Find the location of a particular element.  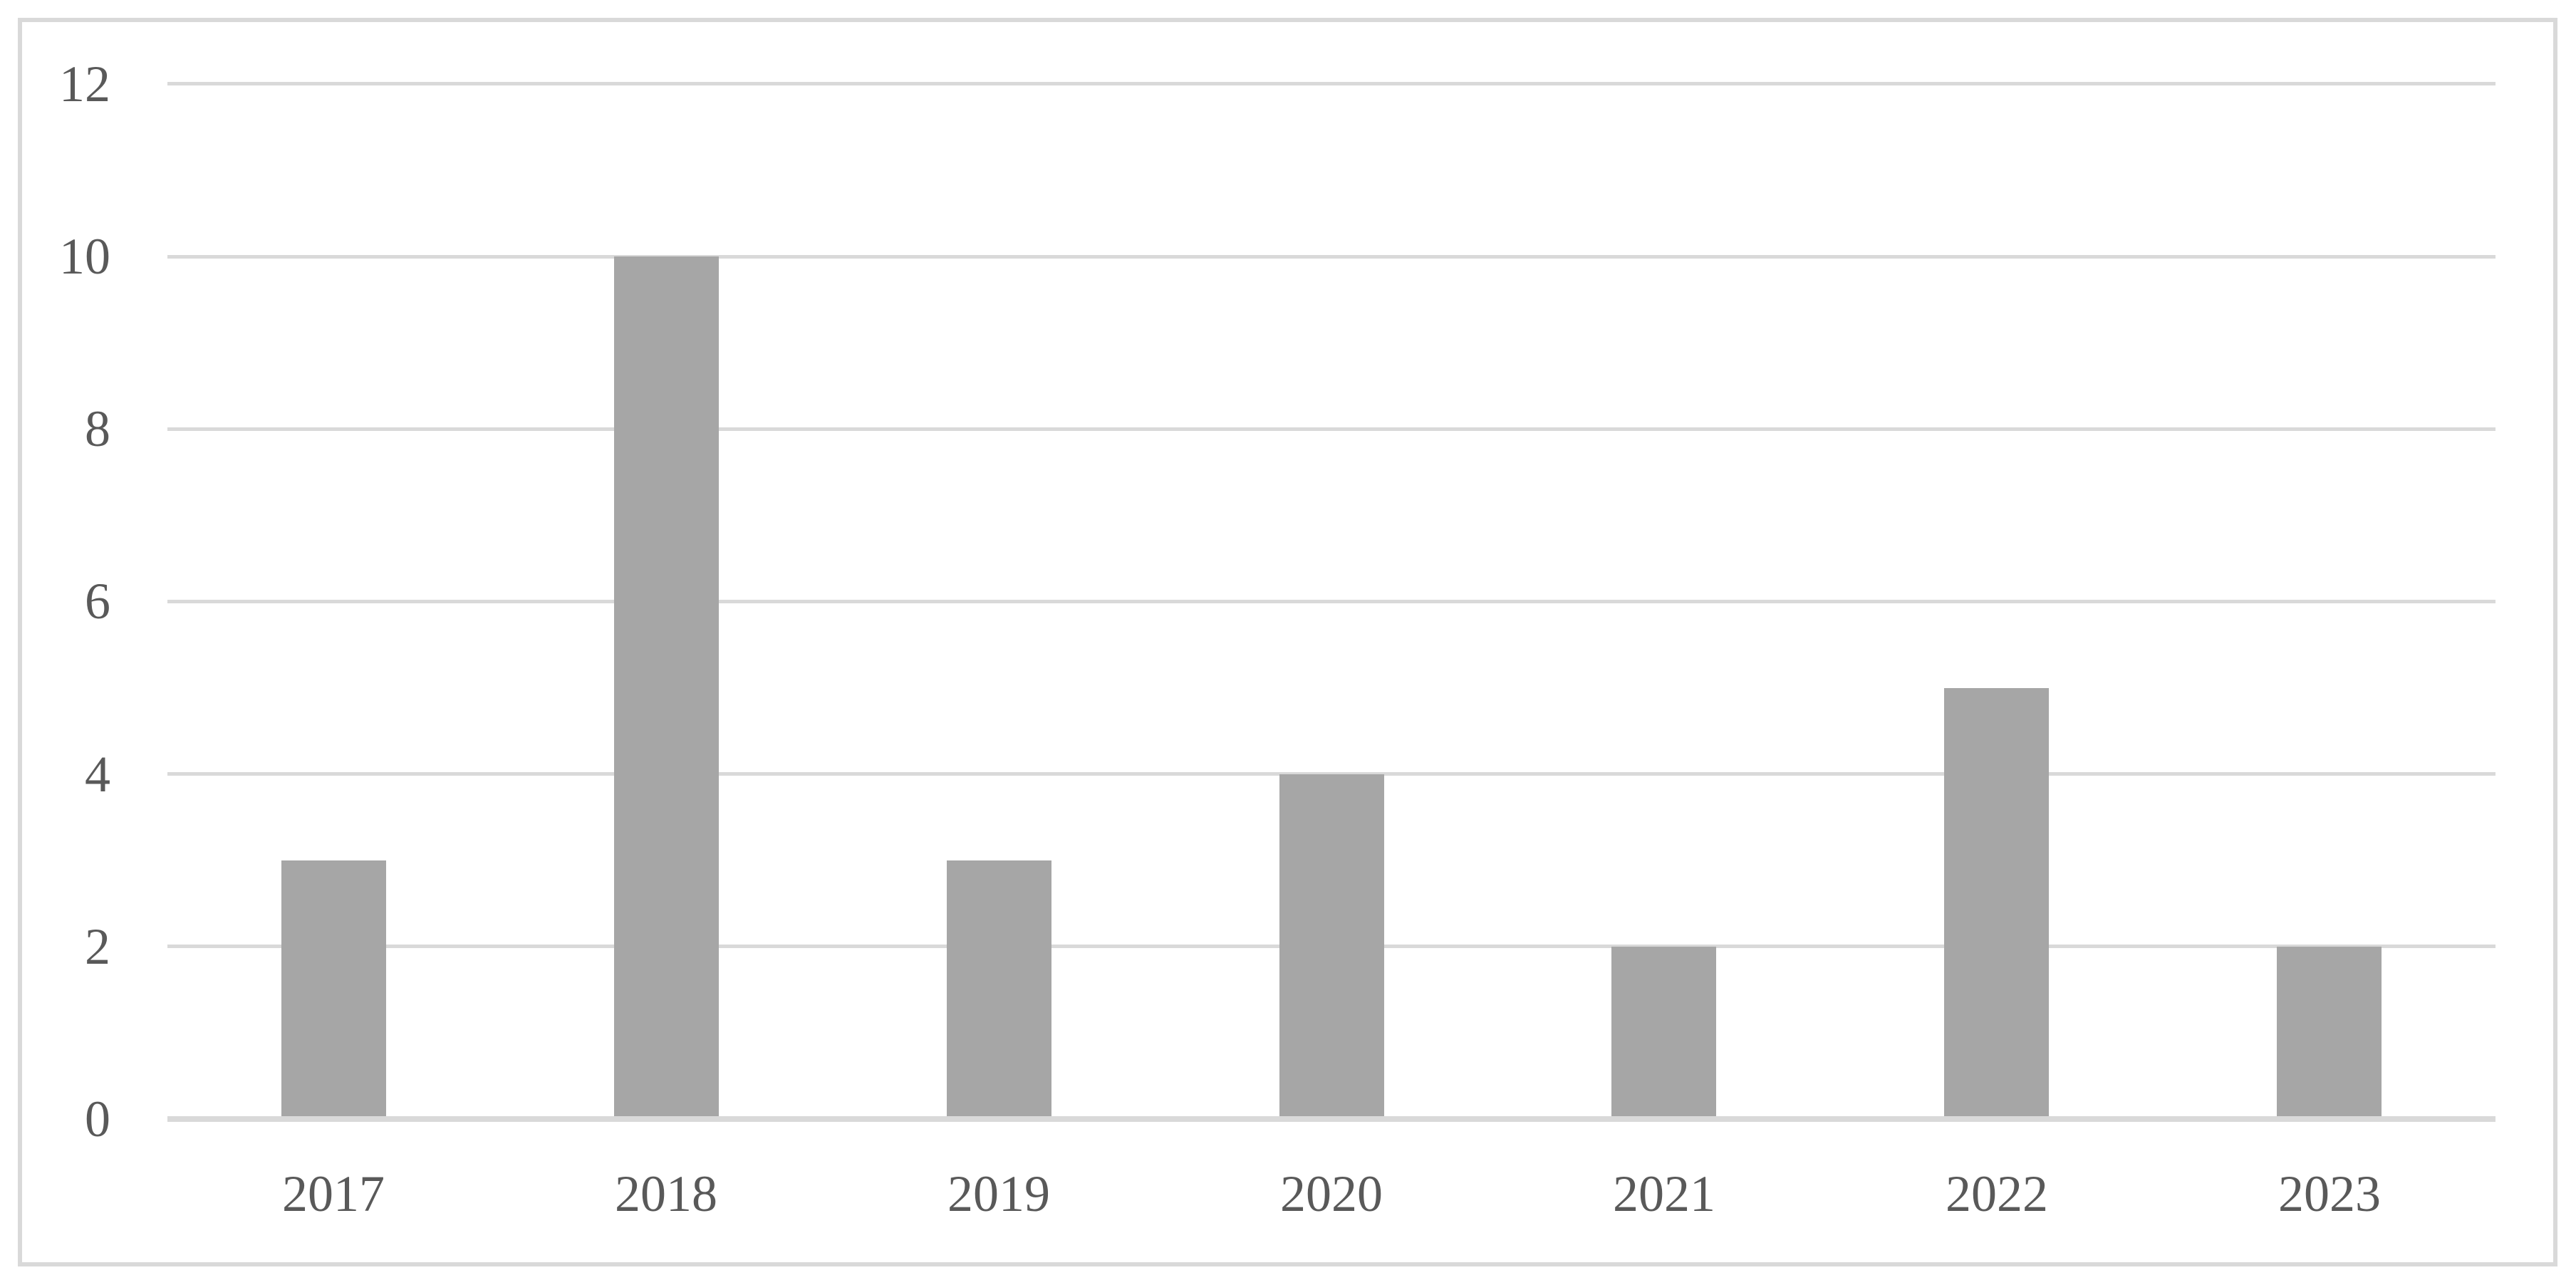

x-tick-label-2019: 2019 is located at coordinates (998, 1193).